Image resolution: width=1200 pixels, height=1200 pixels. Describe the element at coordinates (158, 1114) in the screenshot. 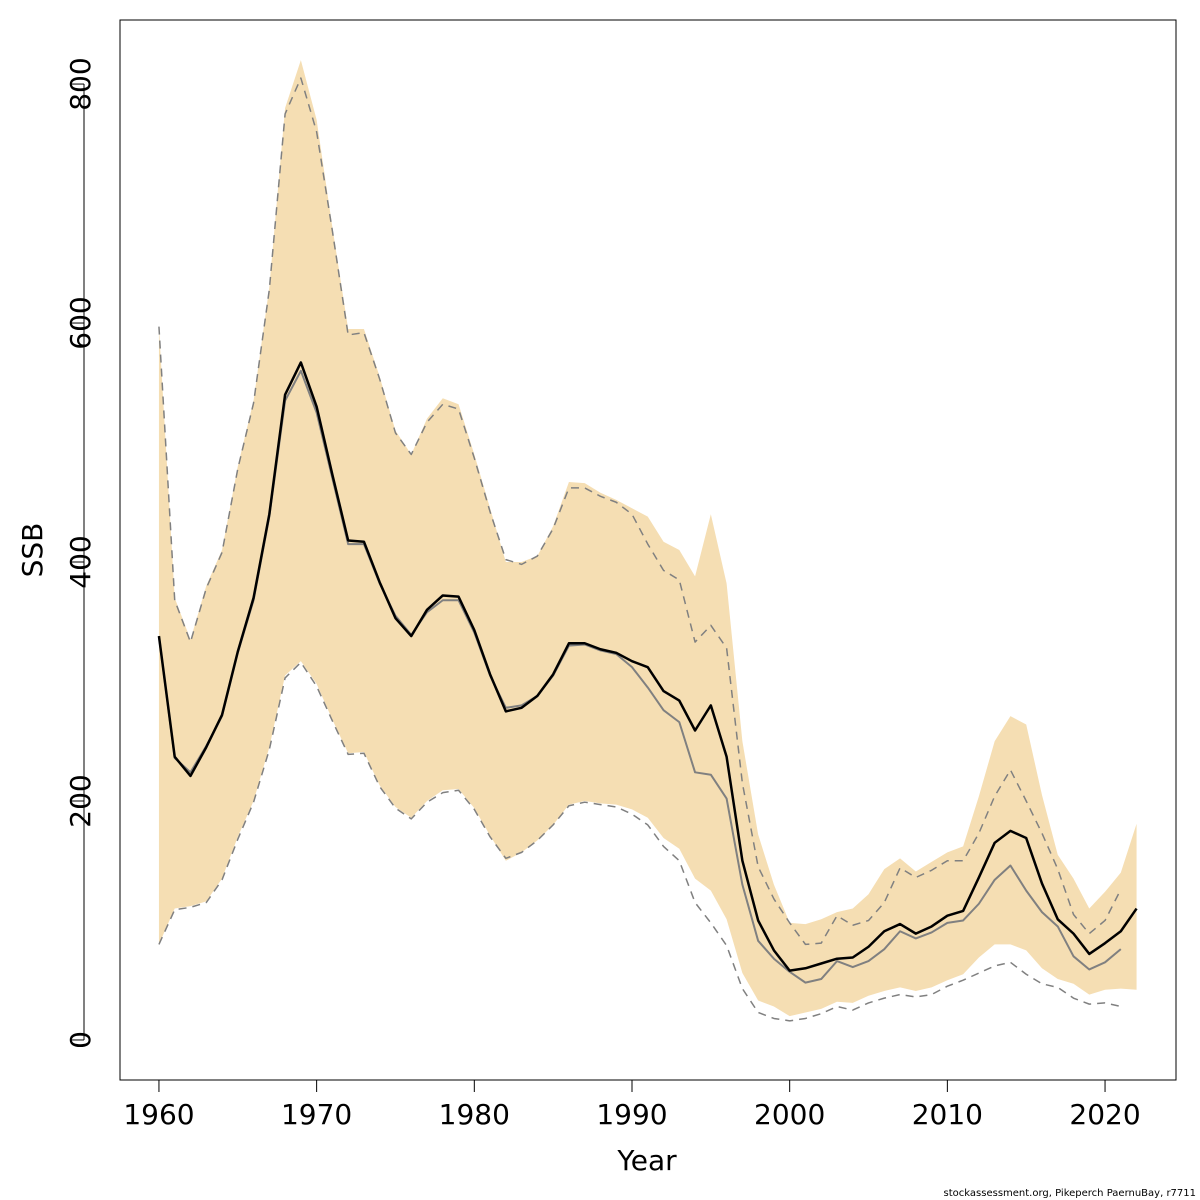

I see `x-tick-label: 1960` at that location.